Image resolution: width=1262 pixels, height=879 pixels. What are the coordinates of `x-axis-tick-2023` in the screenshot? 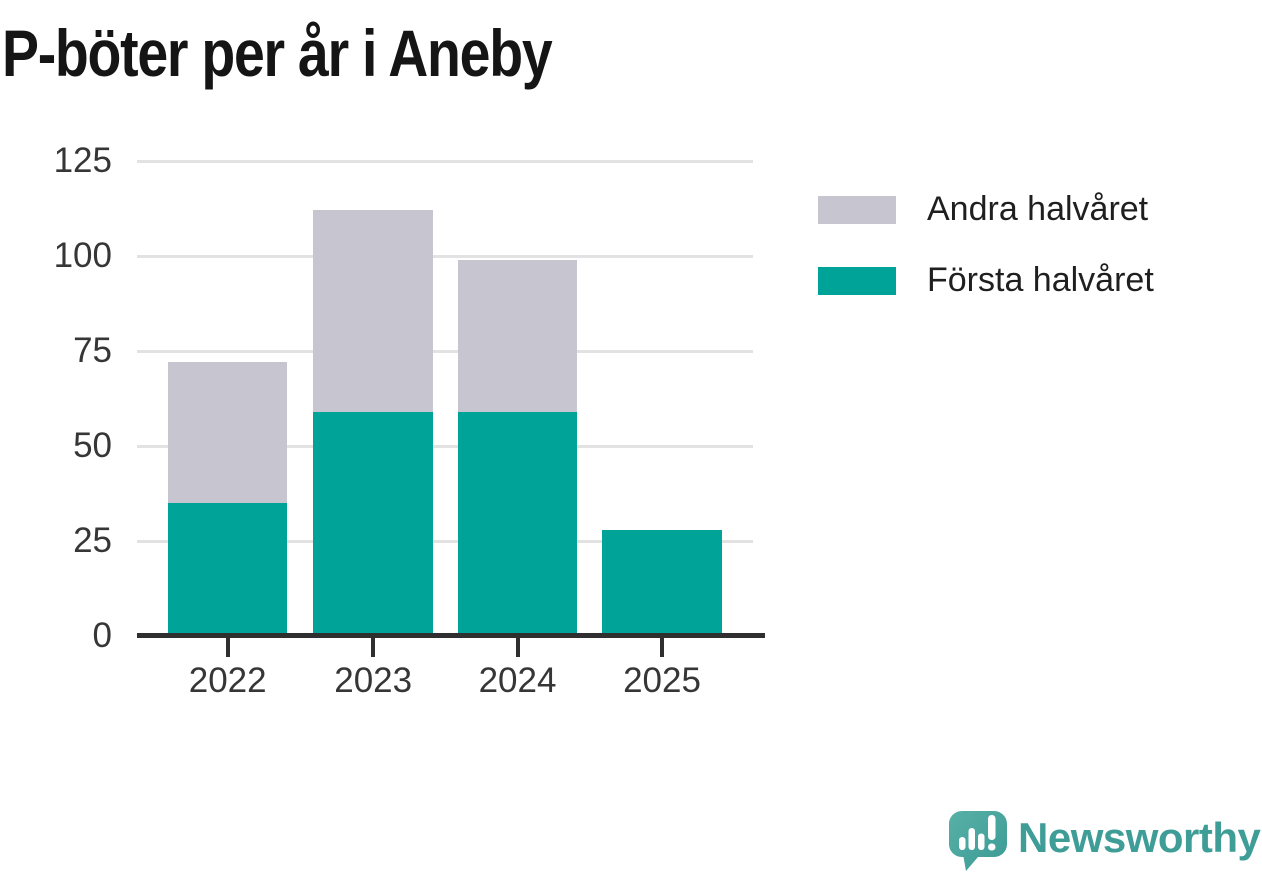 It's located at (373, 647).